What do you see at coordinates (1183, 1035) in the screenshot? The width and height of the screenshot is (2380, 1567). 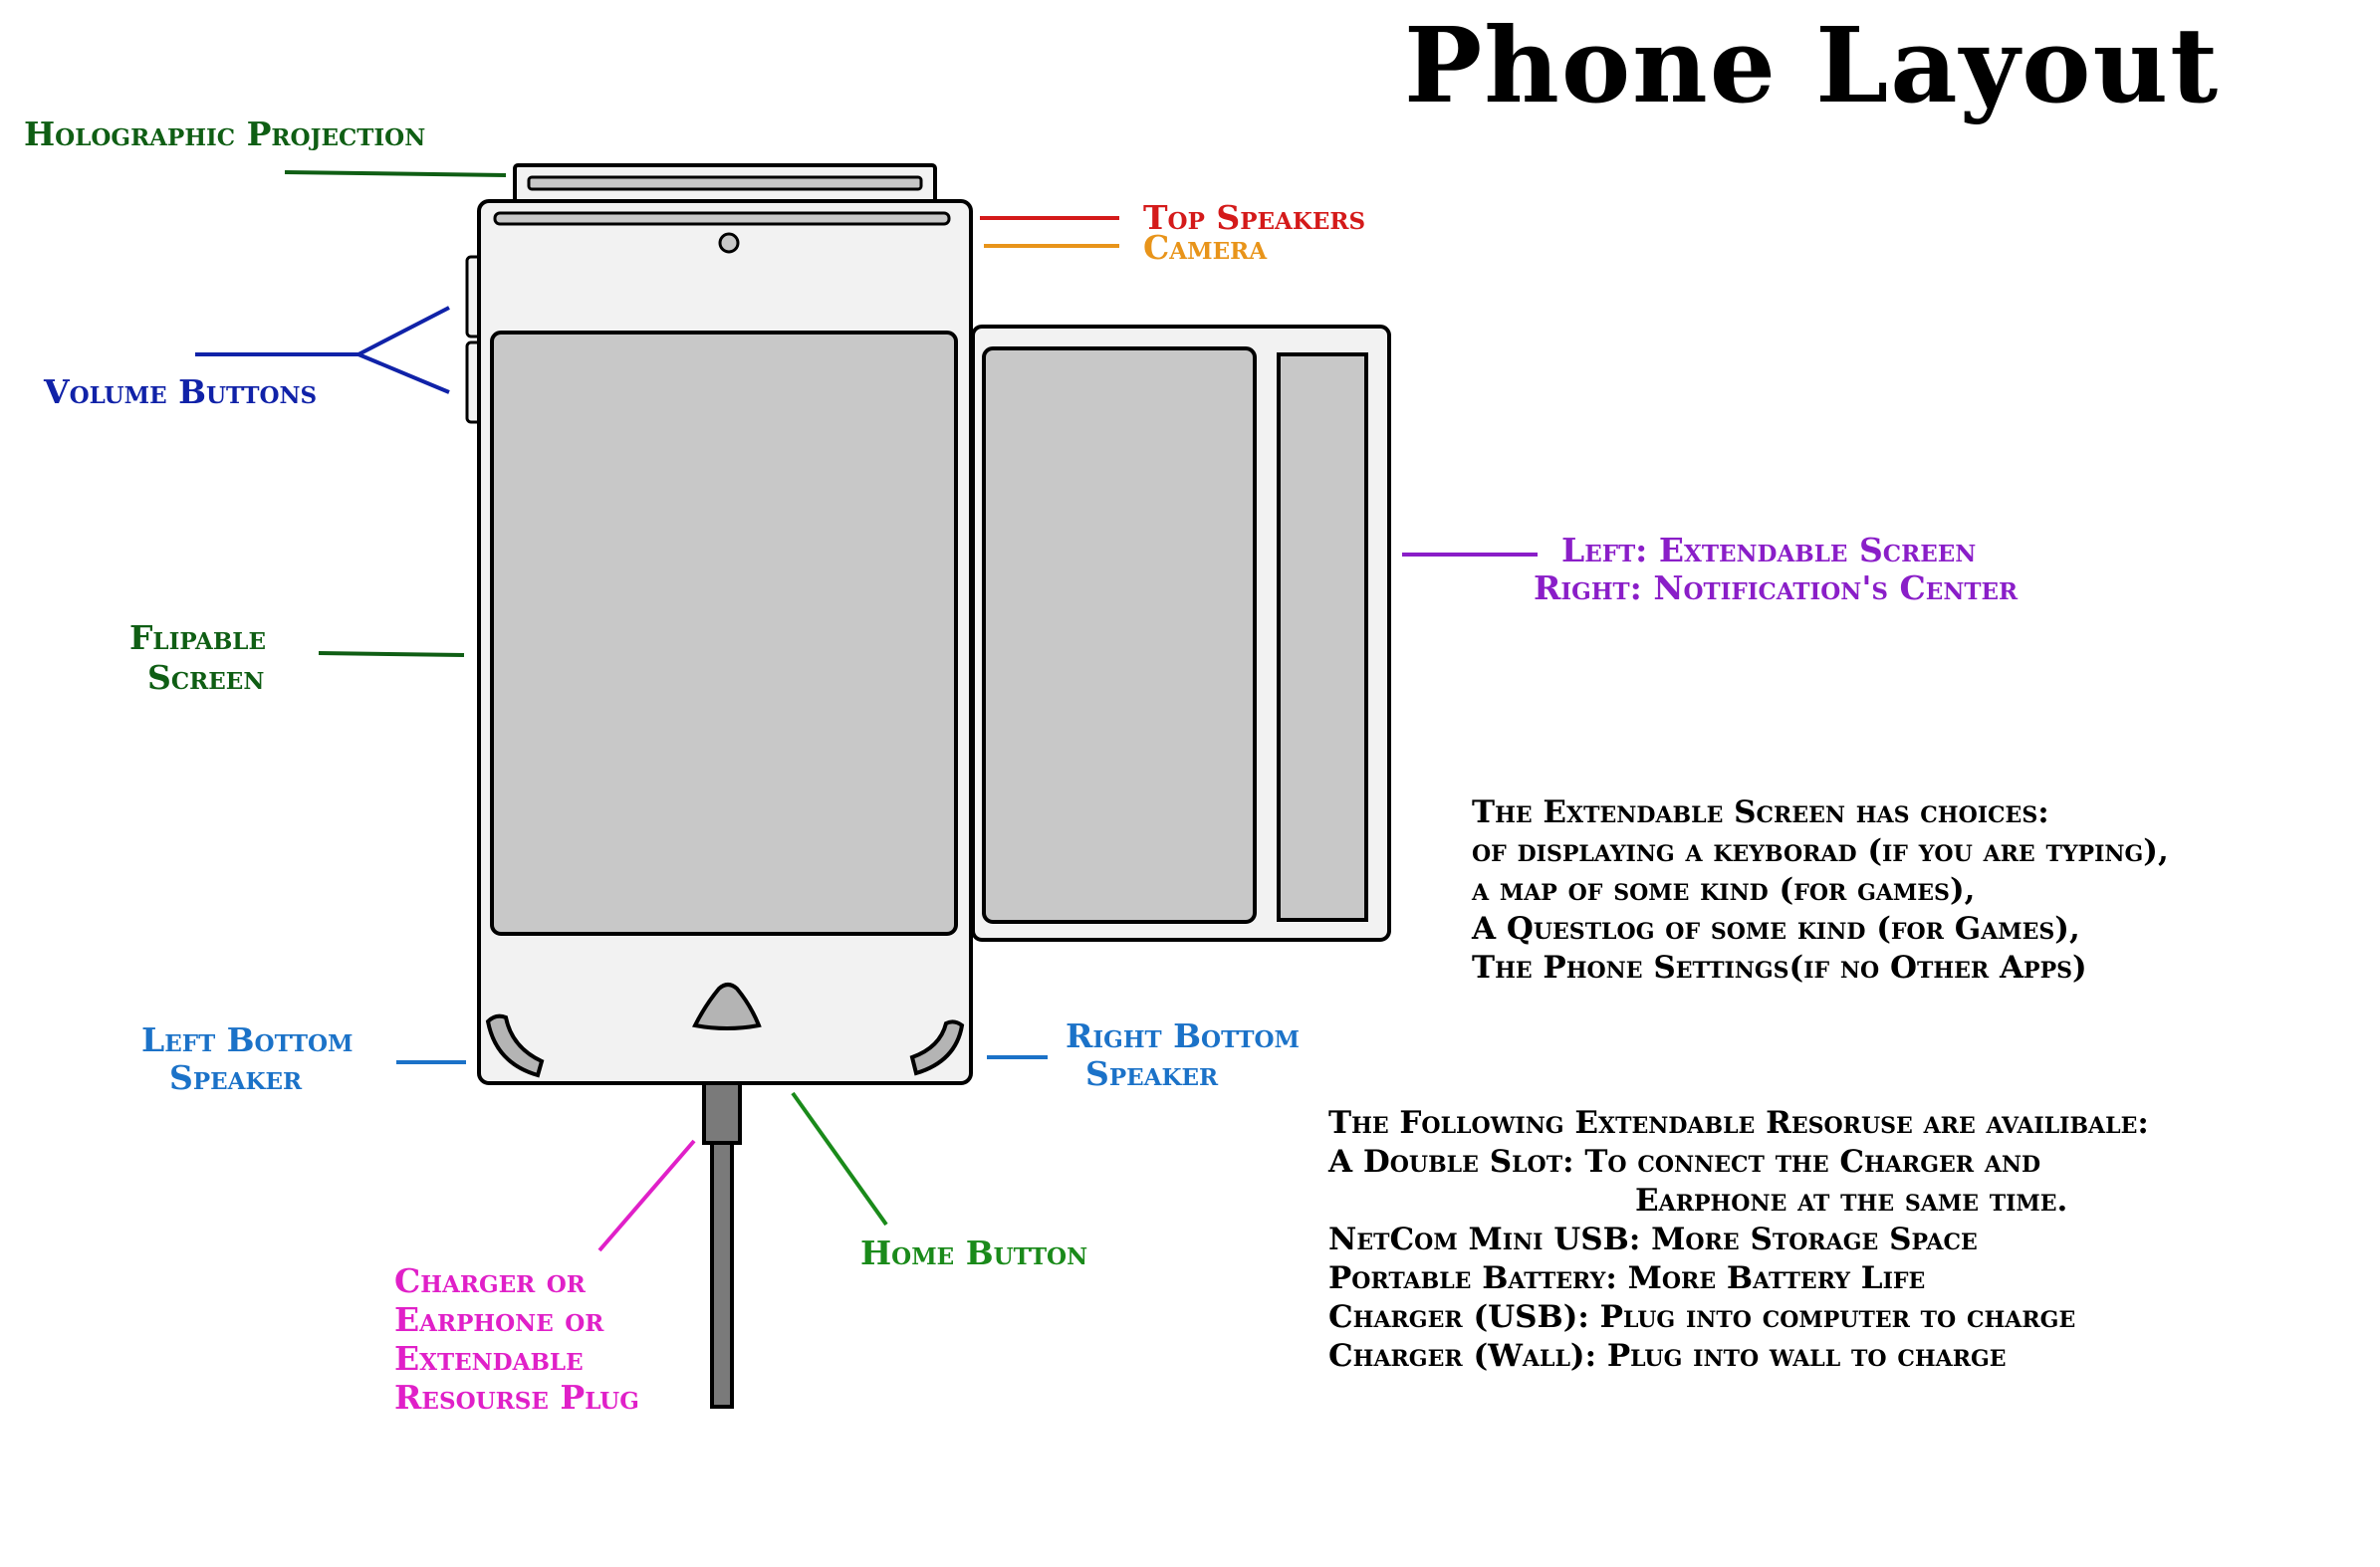 I see `right-speaker-label-line1: Right Bottom` at bounding box center [1183, 1035].